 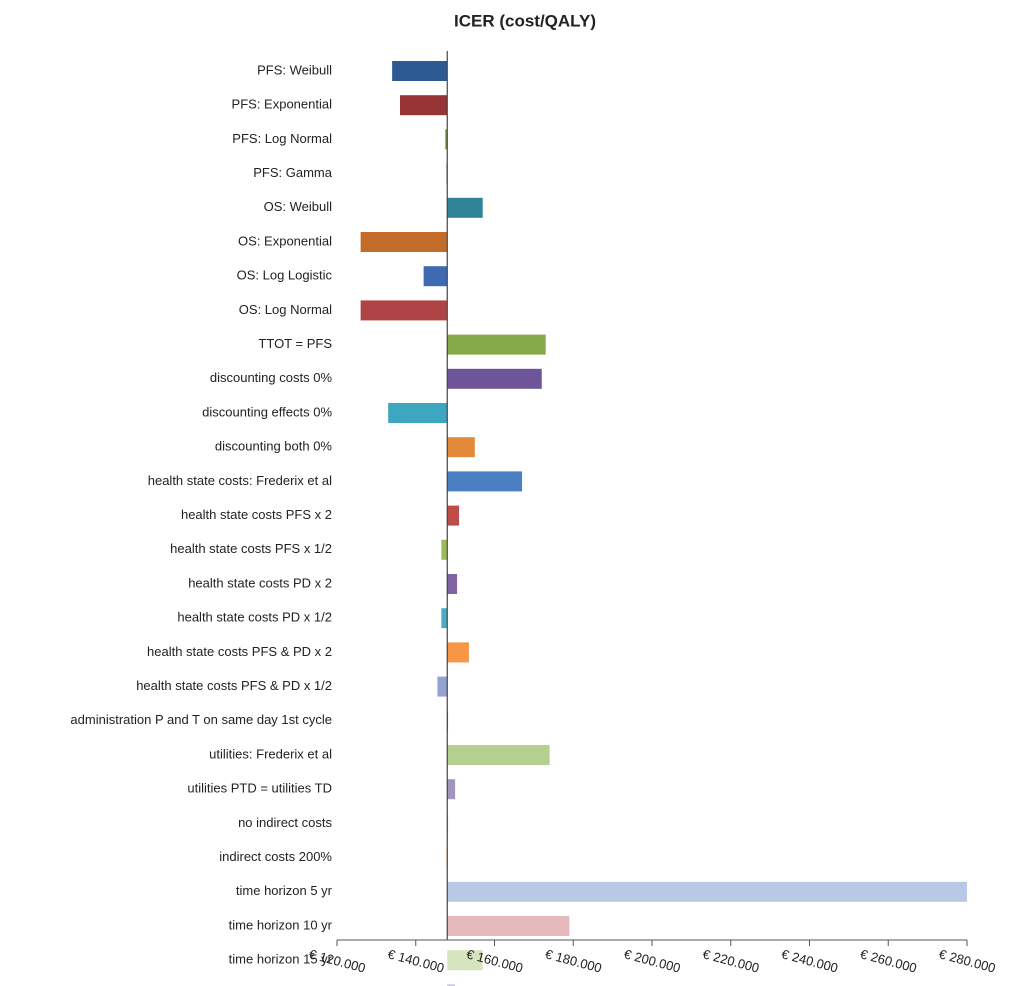 I want to click on category-label: no indirect costs, so click(x=285, y=822).